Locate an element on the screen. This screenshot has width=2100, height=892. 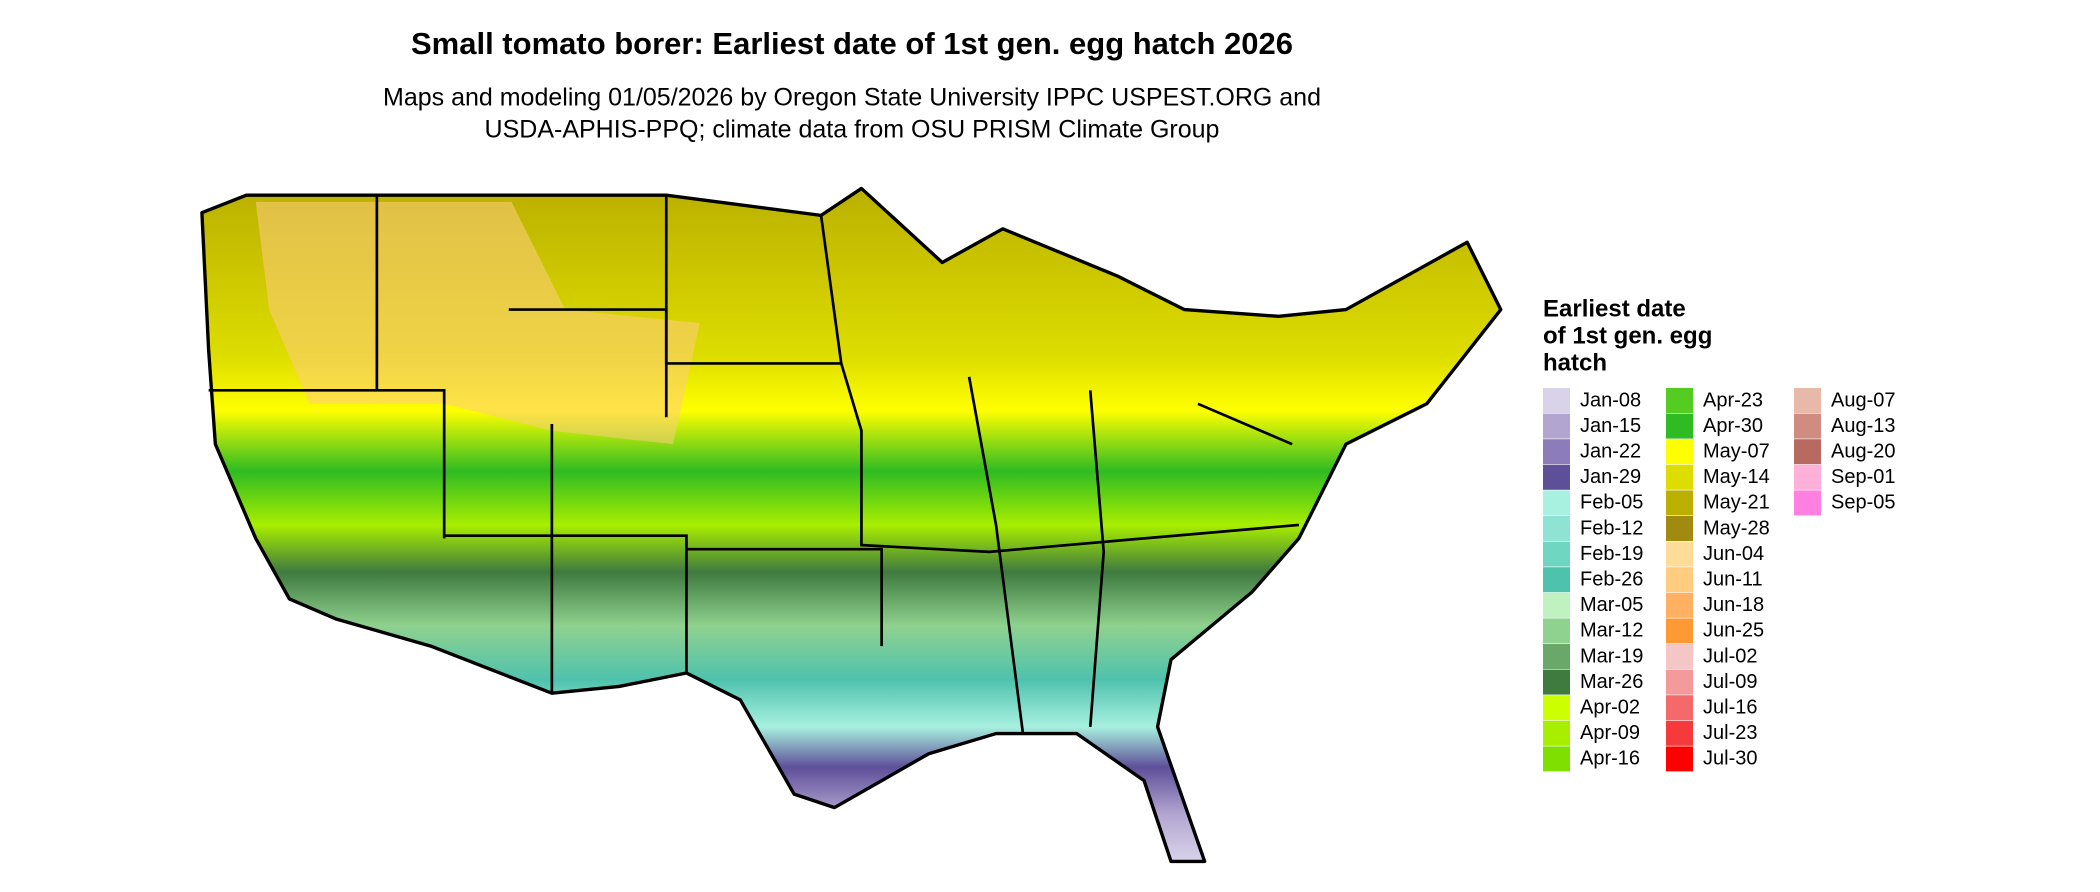
legend-label: May-21 is located at coordinates (1736, 503).